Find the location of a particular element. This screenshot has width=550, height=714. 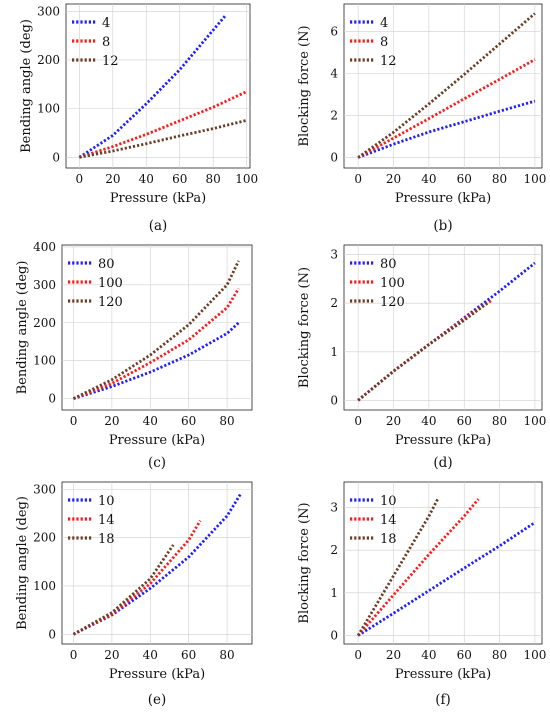

panel-caption: (b) is located at coordinates (442, 226).